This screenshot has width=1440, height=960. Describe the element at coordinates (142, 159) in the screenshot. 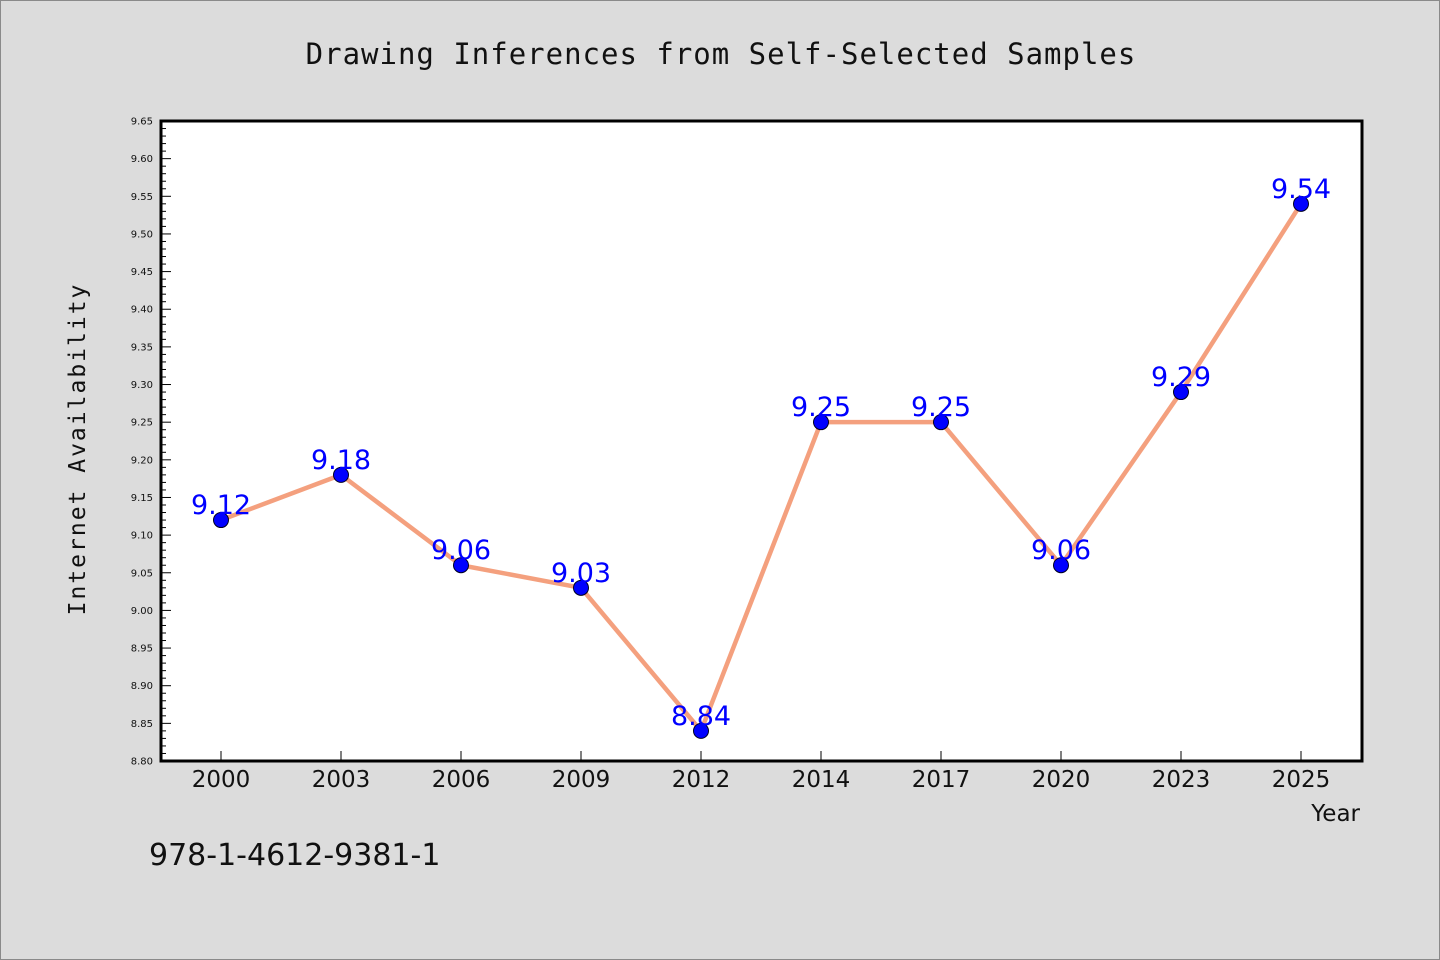

I see `y-tick-label: 9.60` at that location.